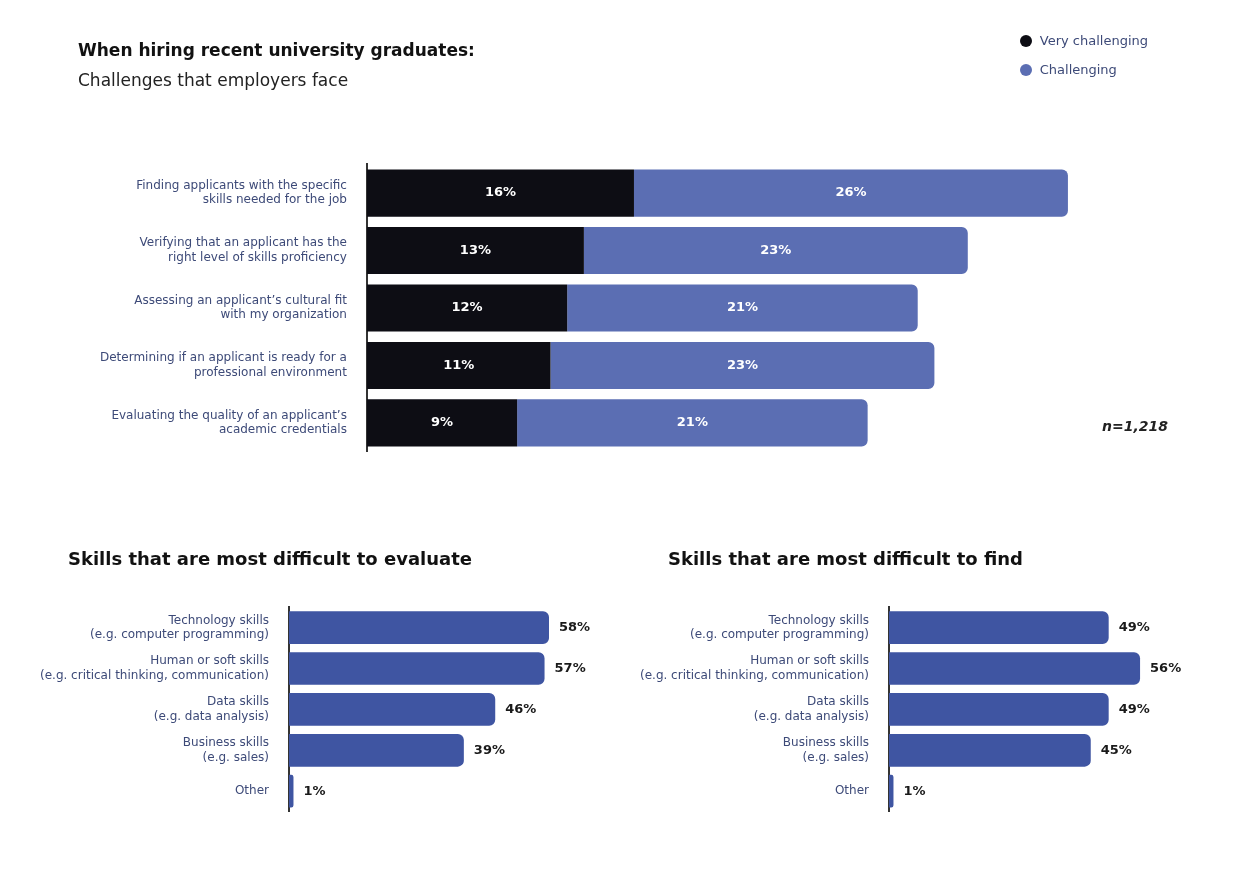 The width and height of the screenshot is (1257, 884). What do you see at coordinates (270, 558) in the screenshot?
I see `chart-title: Skills that are most difficult to evaluate` at bounding box center [270, 558].